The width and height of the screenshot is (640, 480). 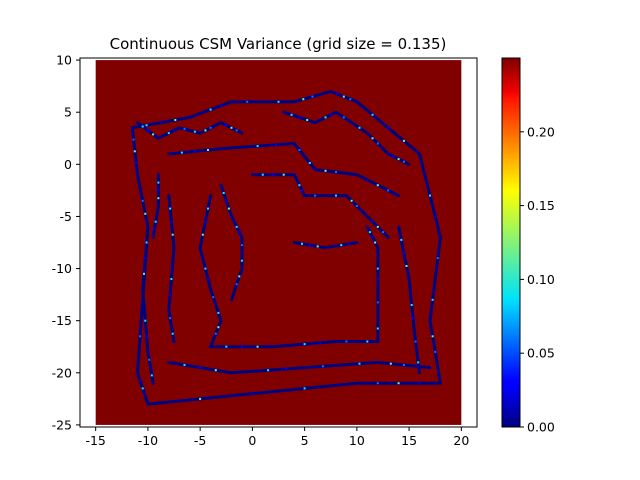 What do you see at coordinates (277, 437) in the screenshot?
I see `x-axis: -15 -10 -5 0 5 10 15 20` at bounding box center [277, 437].